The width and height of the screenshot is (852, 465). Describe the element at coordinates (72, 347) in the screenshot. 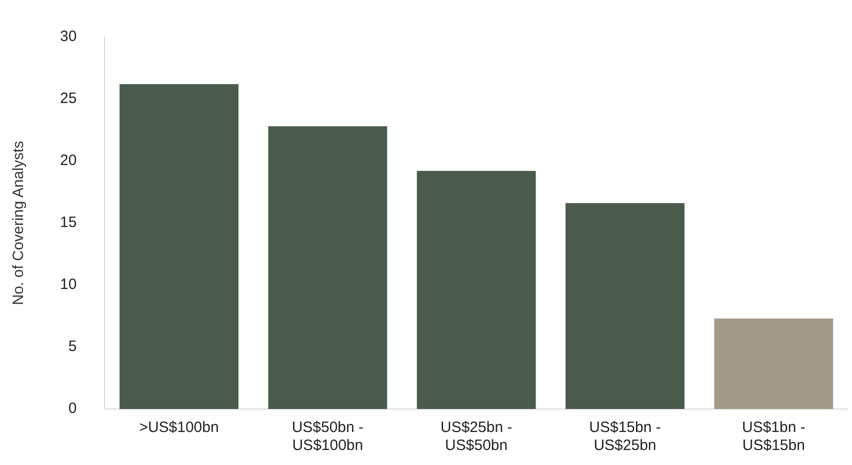

I see `y-tick-label: 5` at that location.